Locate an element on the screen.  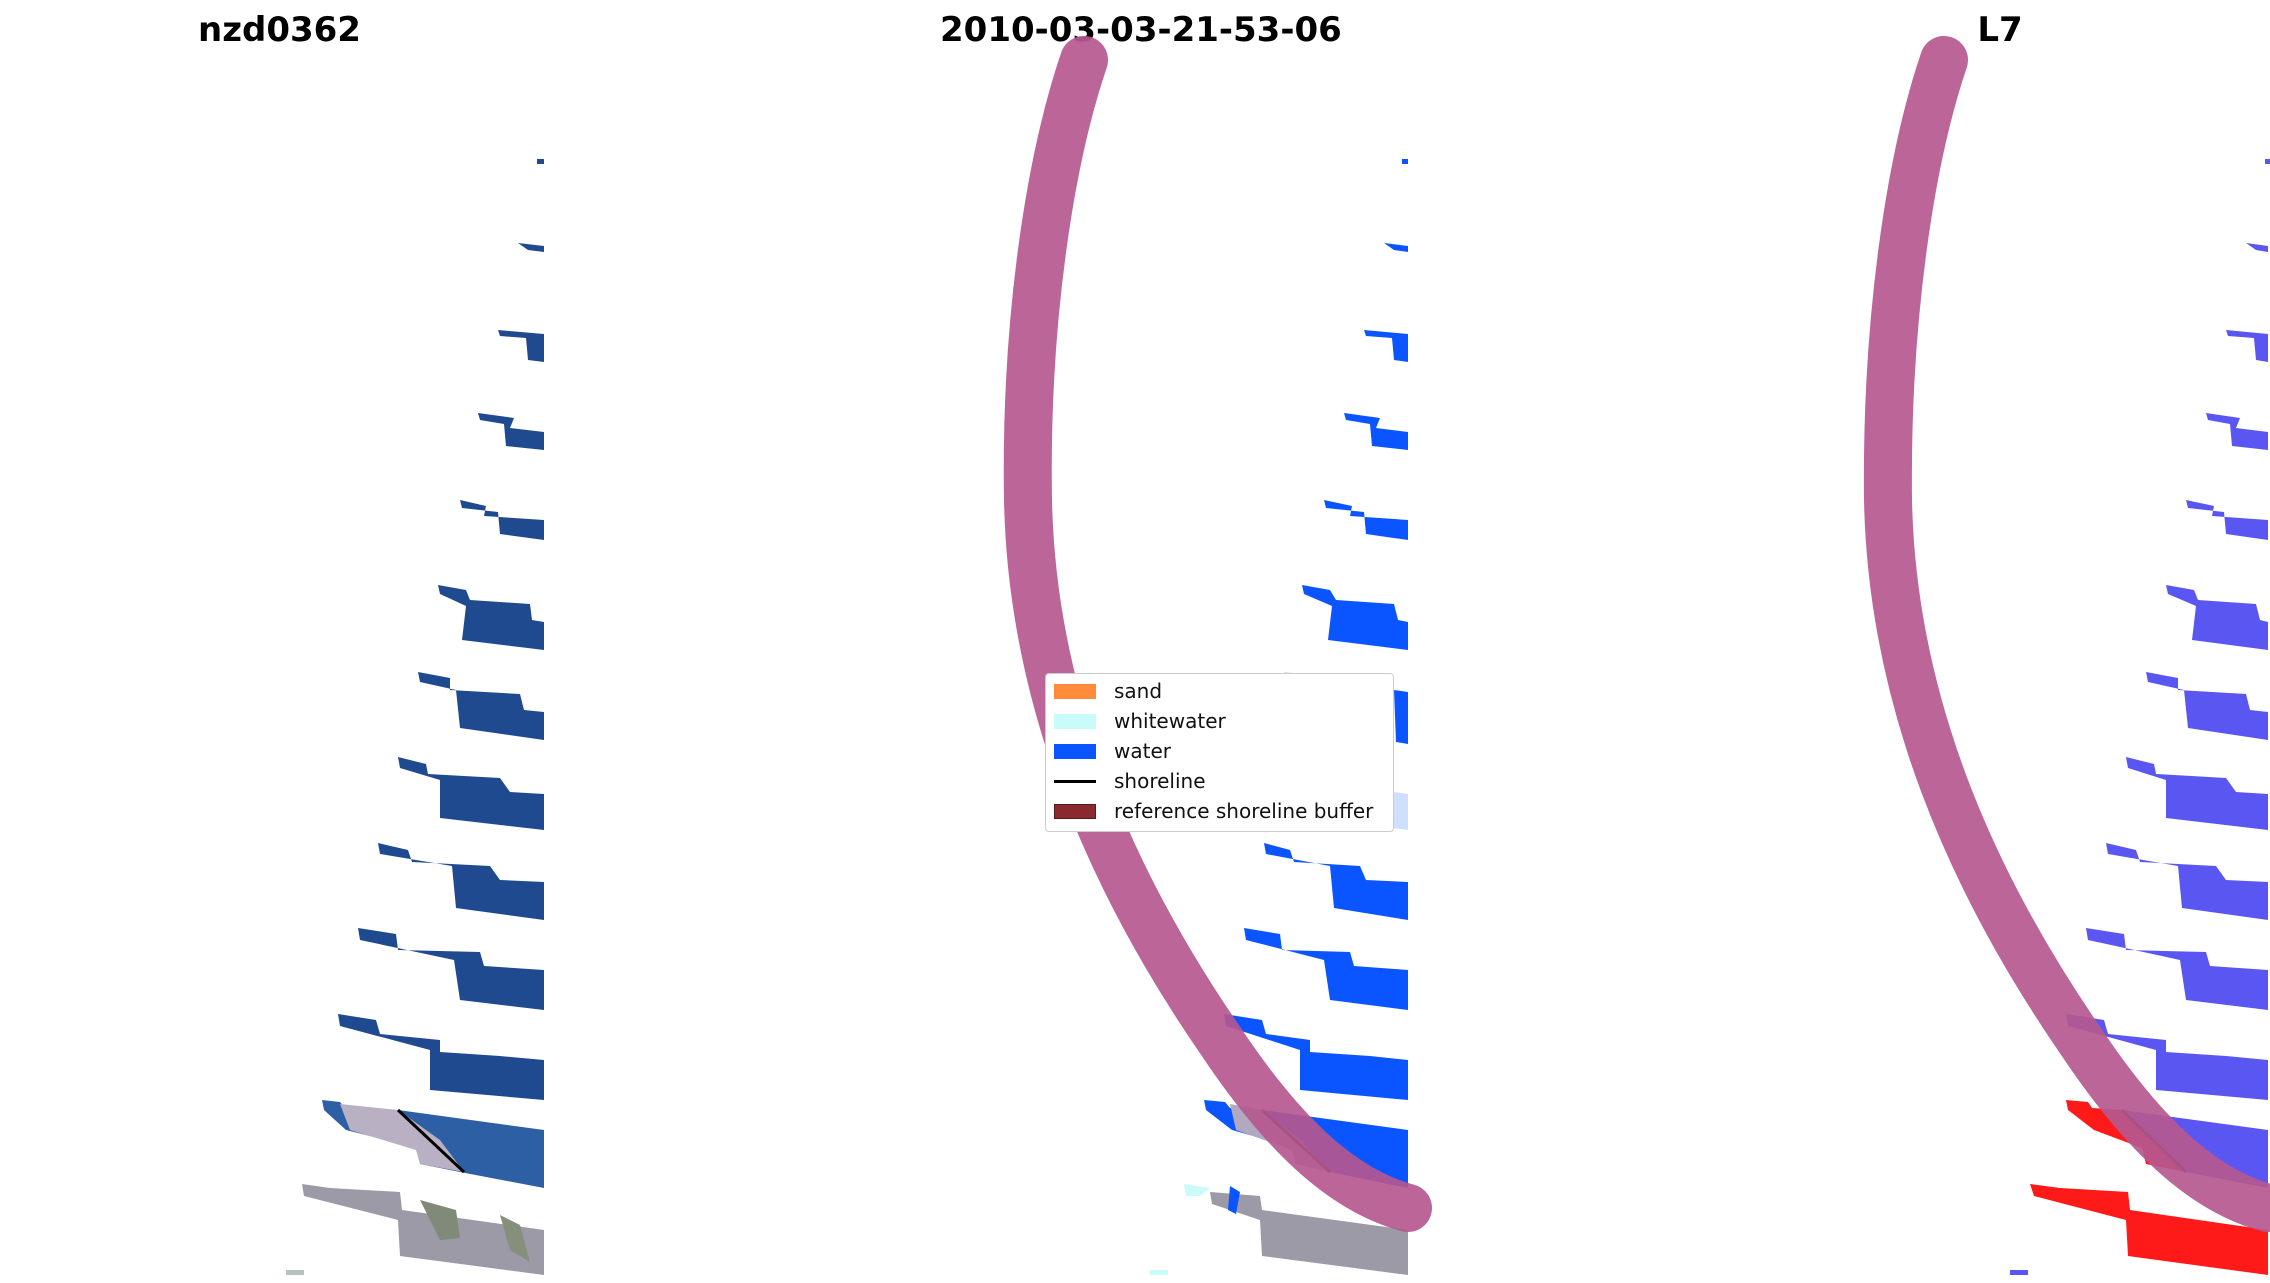
panel-title-index: L7 is located at coordinates (2000, 30).